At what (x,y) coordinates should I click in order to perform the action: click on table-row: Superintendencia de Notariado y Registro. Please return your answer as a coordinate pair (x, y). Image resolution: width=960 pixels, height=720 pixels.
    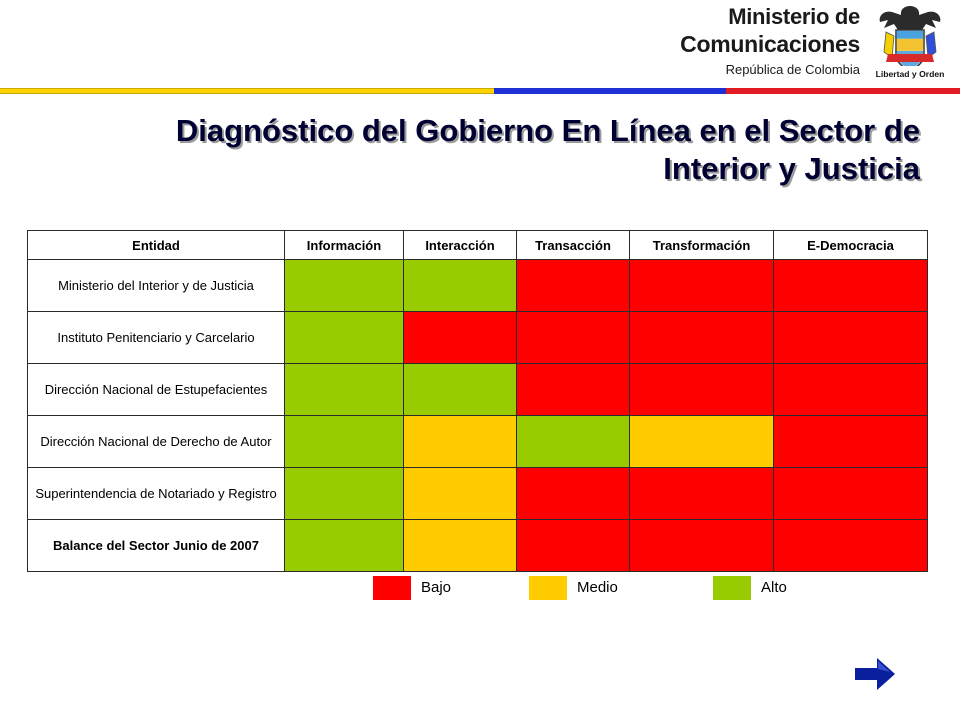
    Looking at the image, I should click on (477, 493).